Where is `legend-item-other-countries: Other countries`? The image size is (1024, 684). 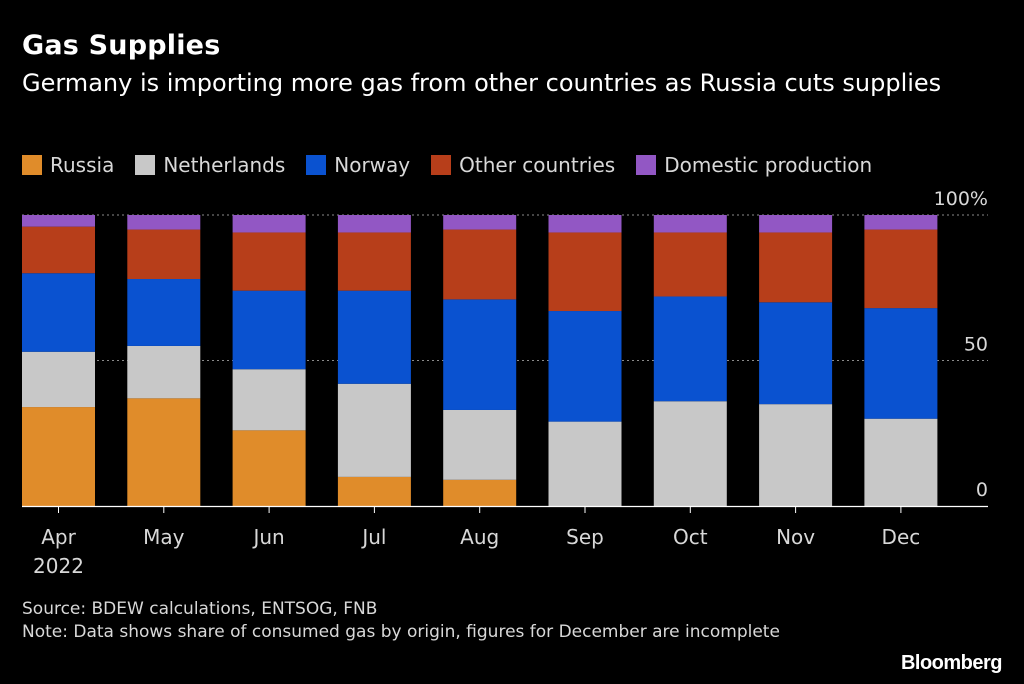 legend-item-other-countries: Other countries is located at coordinates (523, 165).